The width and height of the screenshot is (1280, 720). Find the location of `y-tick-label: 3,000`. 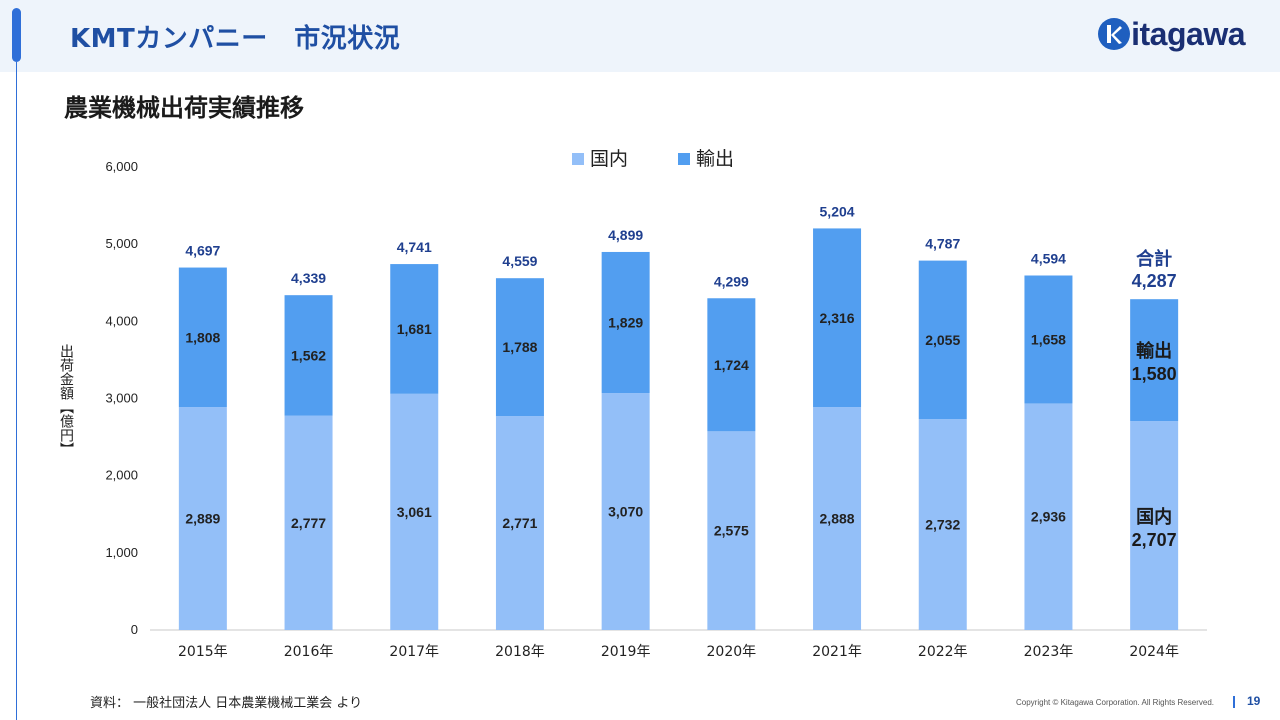

y-tick-label: 3,000 is located at coordinates (121, 398).